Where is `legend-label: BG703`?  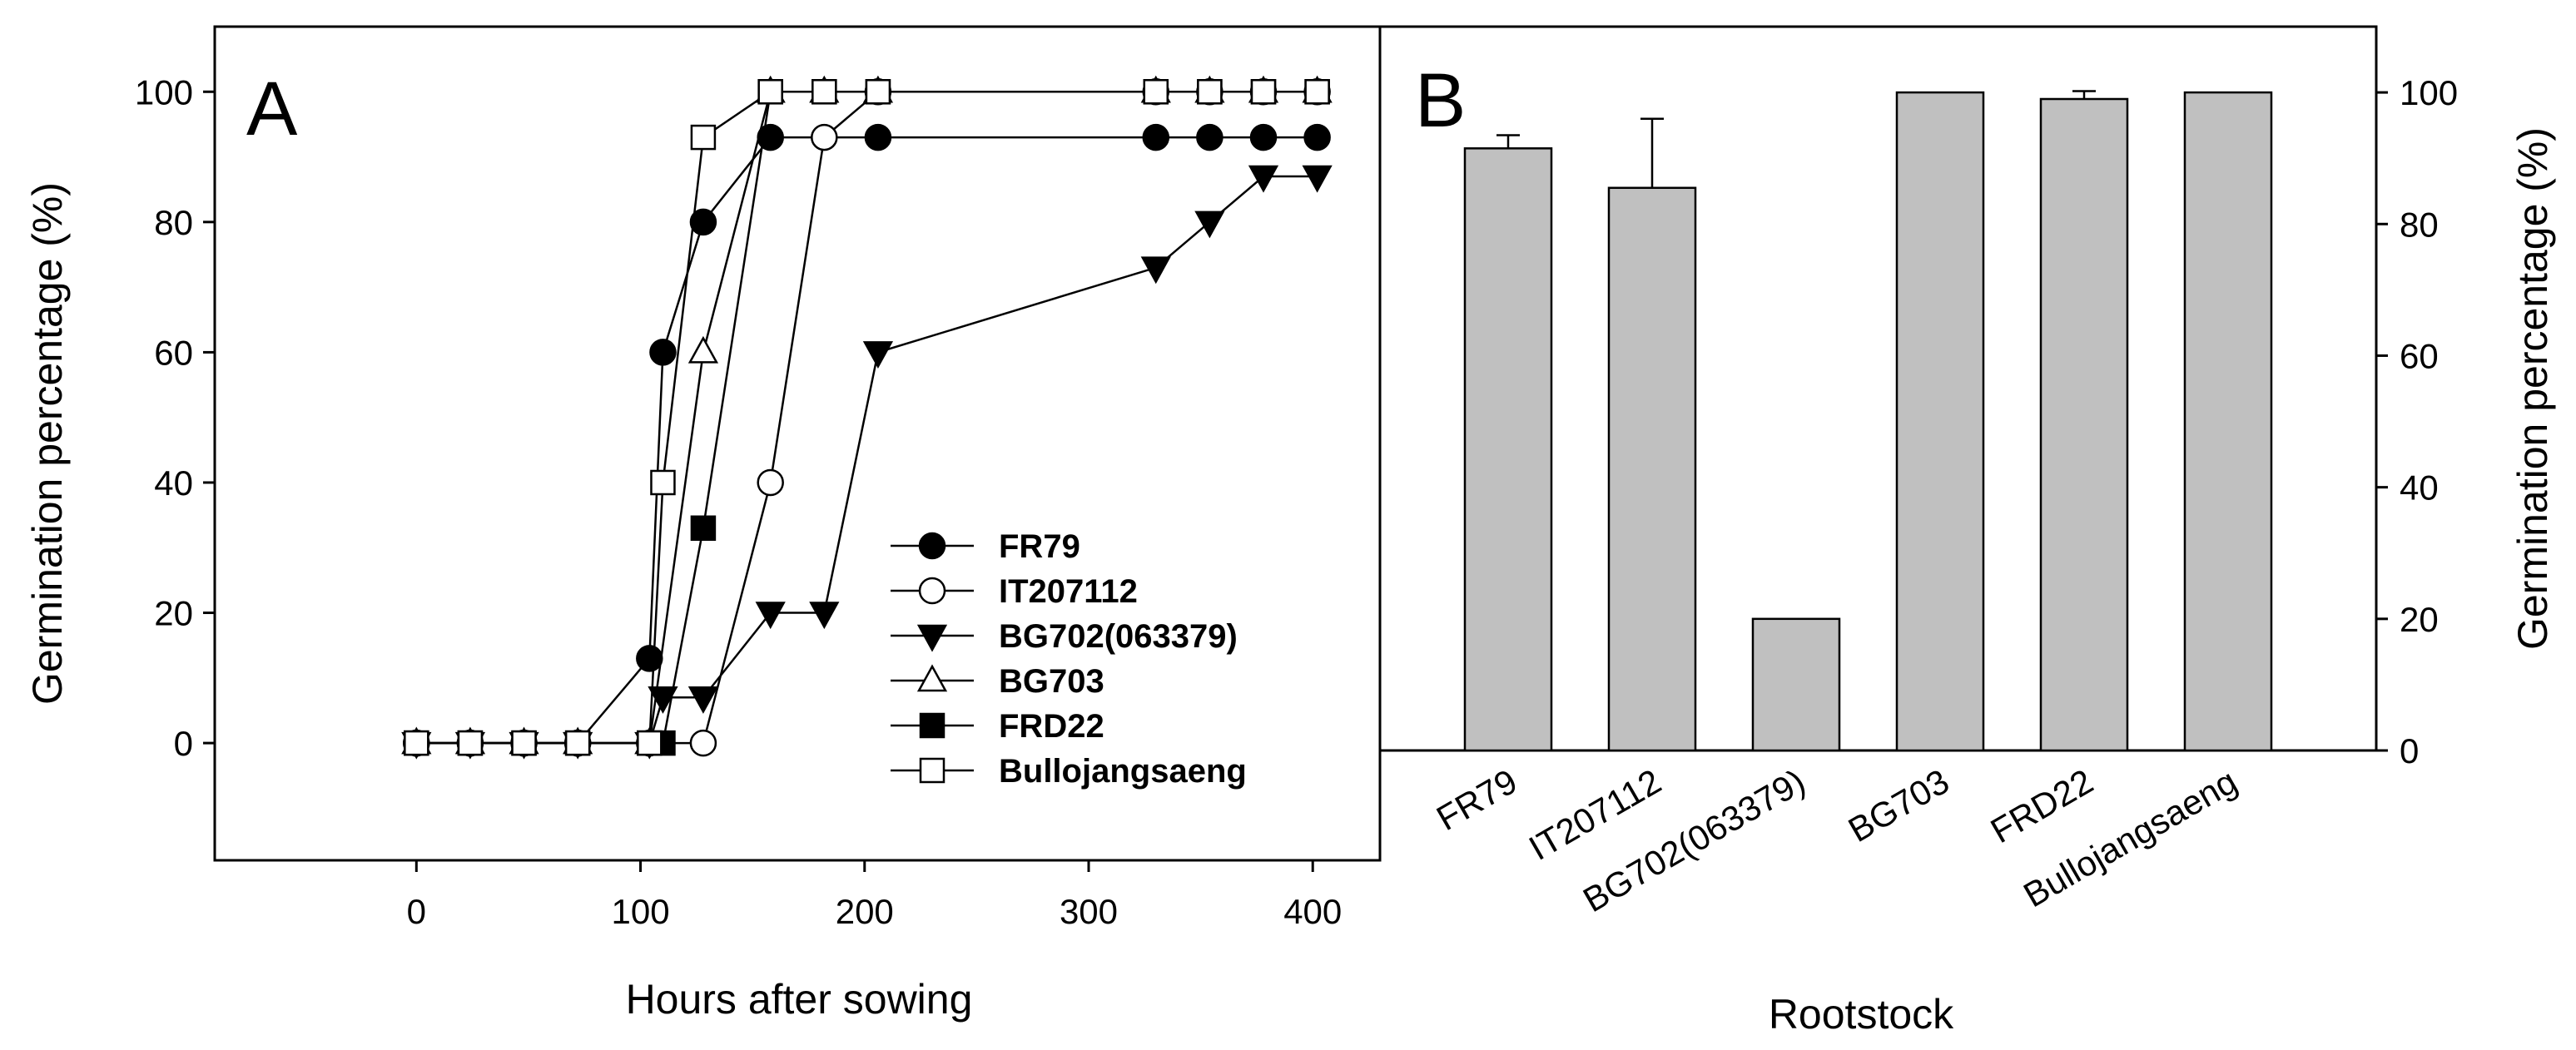 legend-label: BG703 is located at coordinates (1051, 681).